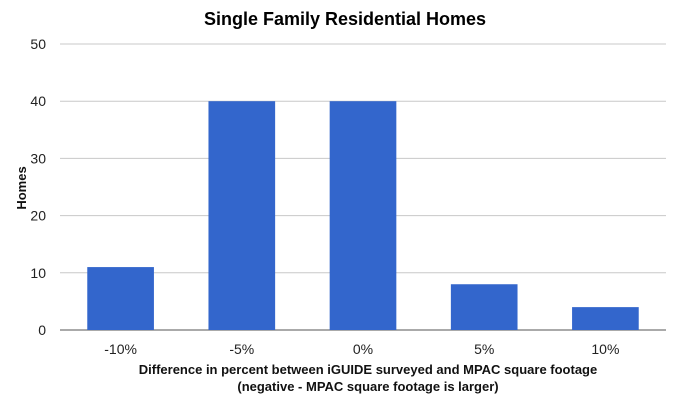 The width and height of the screenshot is (690, 402). I want to click on x-axis-ticks: -10% -5% 0% 5% 10%, so click(361, 349).